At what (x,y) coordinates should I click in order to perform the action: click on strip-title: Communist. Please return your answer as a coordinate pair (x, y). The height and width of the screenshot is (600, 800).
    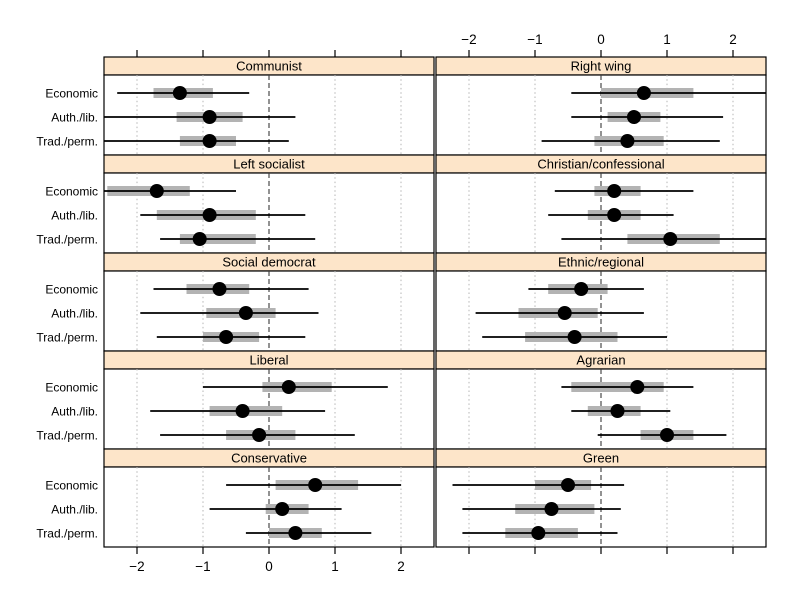
    Looking at the image, I should click on (269, 66).